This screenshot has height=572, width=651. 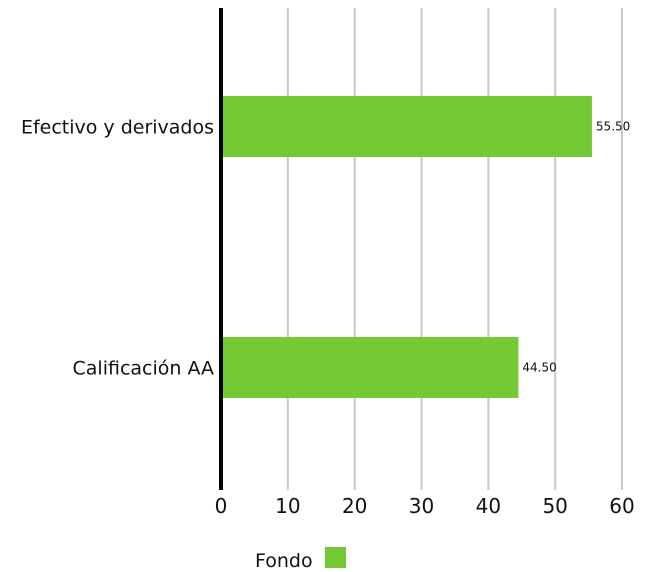 I want to click on legend-swatch, so click(x=335, y=557).